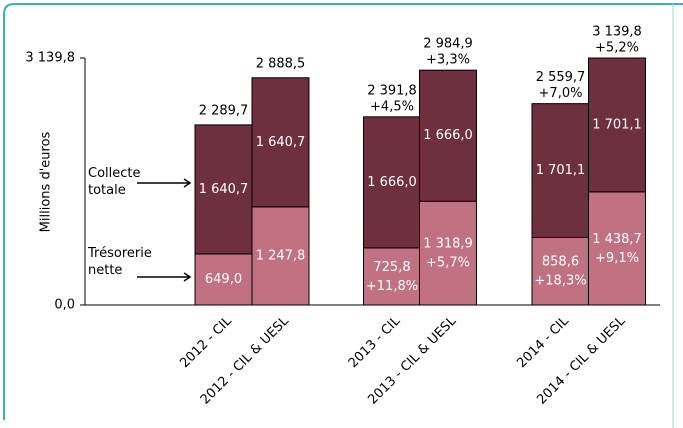 Image resolution: width=683 pixels, height=428 pixels. I want to click on total-label: 2 888,5, so click(281, 63).